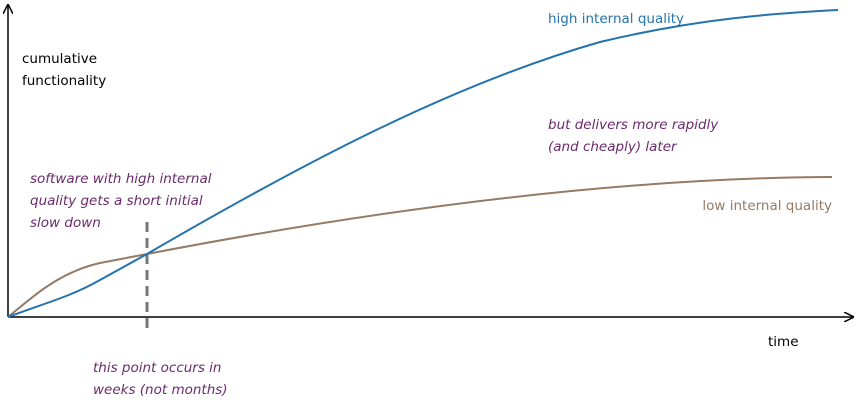  I want to click on annotation: quality gets a short initial, so click(116, 201).